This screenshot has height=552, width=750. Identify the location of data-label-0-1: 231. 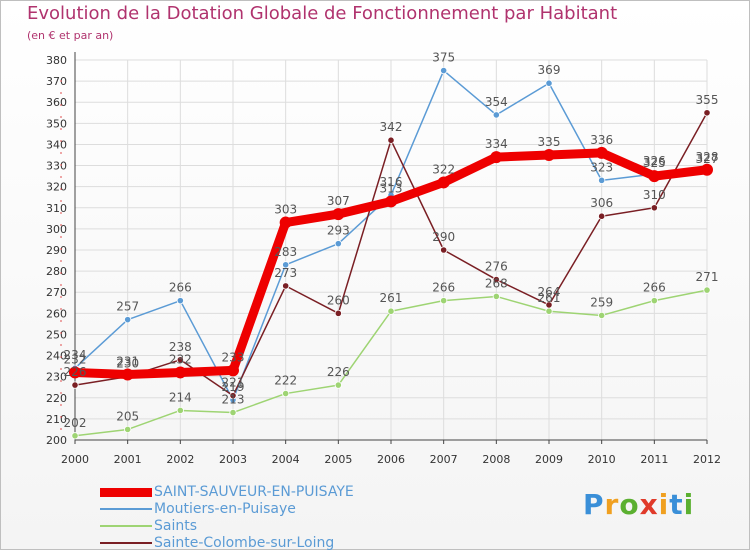
(127, 362).